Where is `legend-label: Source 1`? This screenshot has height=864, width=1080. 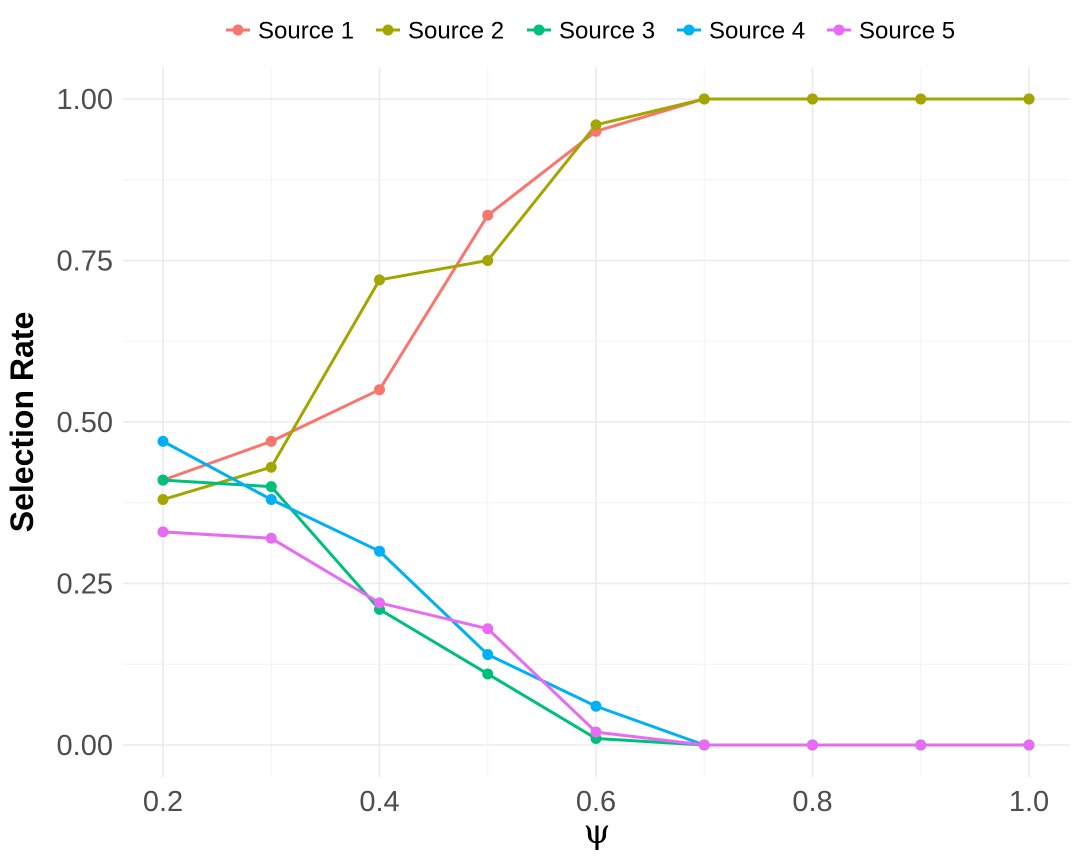
legend-label: Source 1 is located at coordinates (306, 31).